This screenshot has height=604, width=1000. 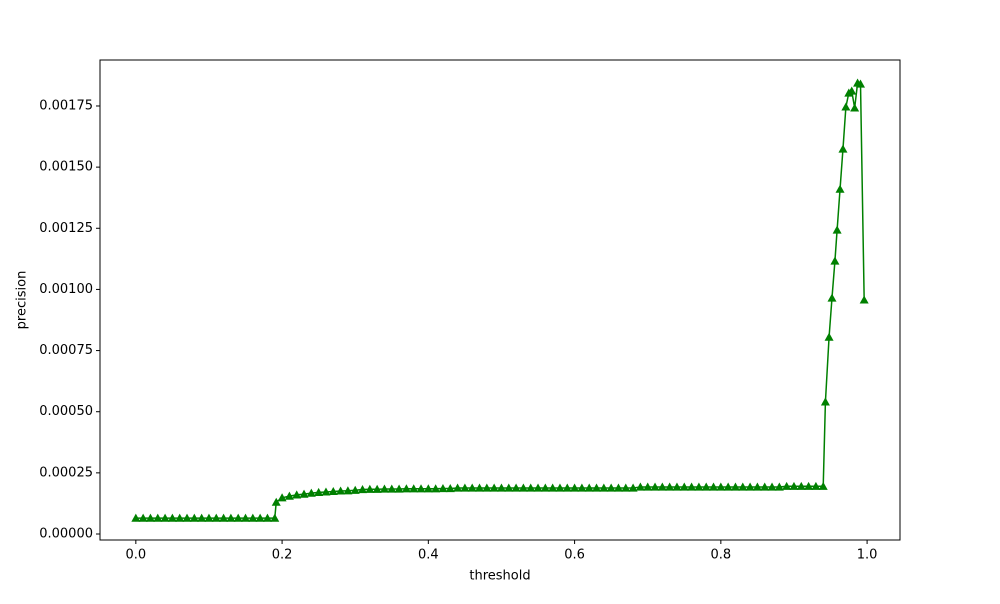 What do you see at coordinates (428, 555) in the screenshot?
I see `x-tick-label: 0.4` at bounding box center [428, 555].